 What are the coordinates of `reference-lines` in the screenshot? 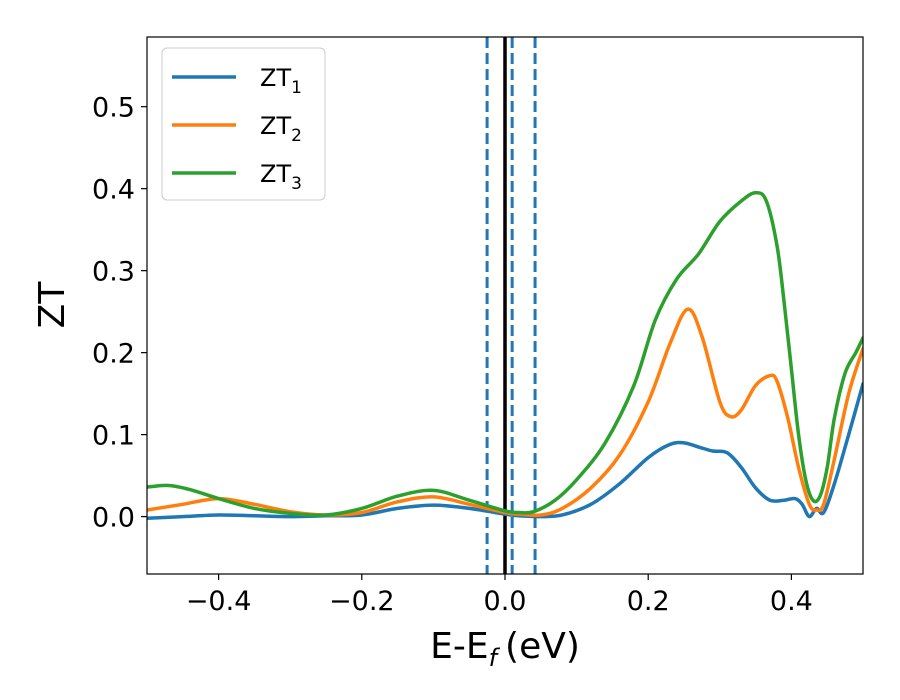 It's located at (511, 305).